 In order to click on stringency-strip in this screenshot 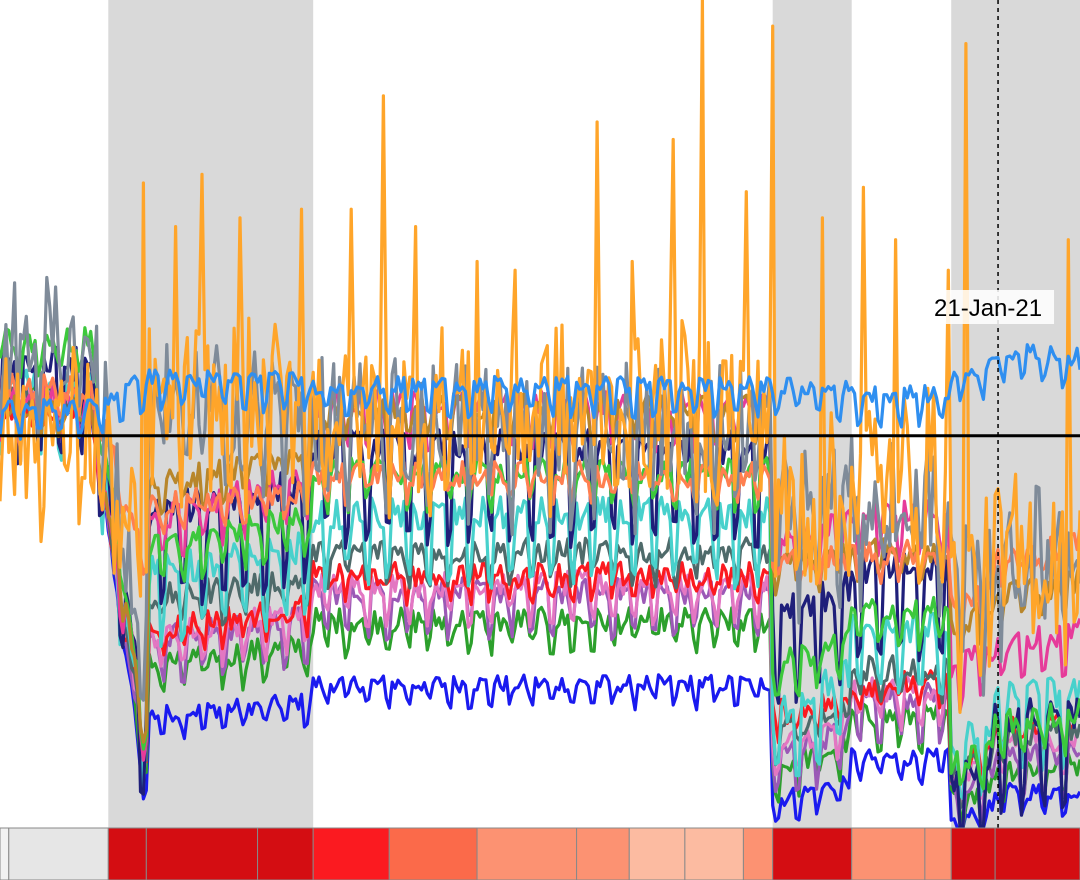, I will do `click(540, 853)`.